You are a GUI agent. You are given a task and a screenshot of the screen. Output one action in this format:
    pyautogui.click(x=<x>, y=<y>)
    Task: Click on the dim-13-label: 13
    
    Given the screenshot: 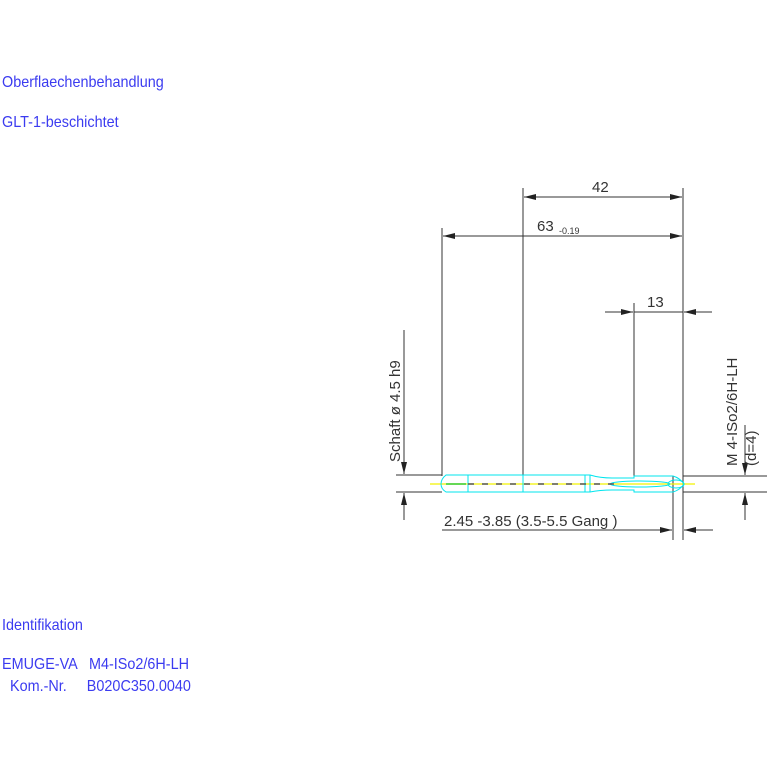 What is the action you would take?
    pyautogui.click(x=655, y=302)
    